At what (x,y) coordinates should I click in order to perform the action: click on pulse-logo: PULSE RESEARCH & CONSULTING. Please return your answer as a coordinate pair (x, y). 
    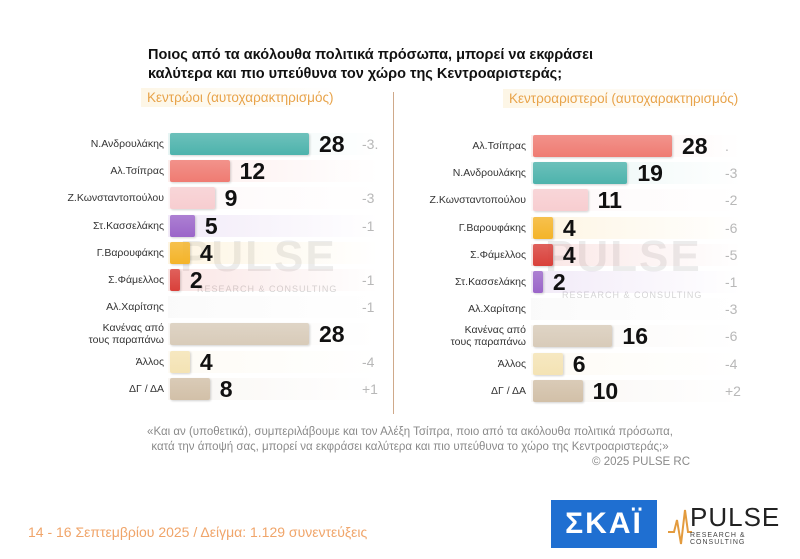
    Looking at the image, I should click on (728, 525).